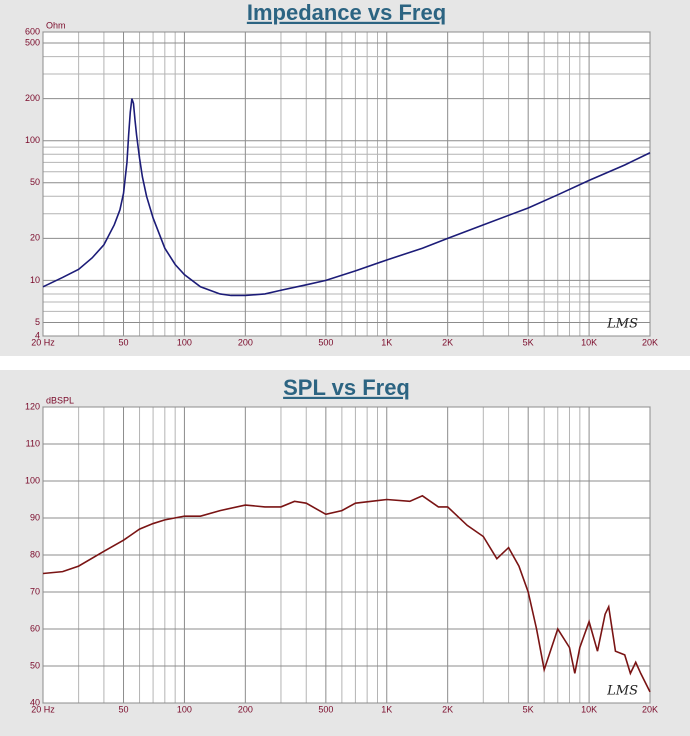 This screenshot has width=690, height=736. What do you see at coordinates (37, 322) in the screenshot?
I see `y-tick-label: 5` at bounding box center [37, 322].